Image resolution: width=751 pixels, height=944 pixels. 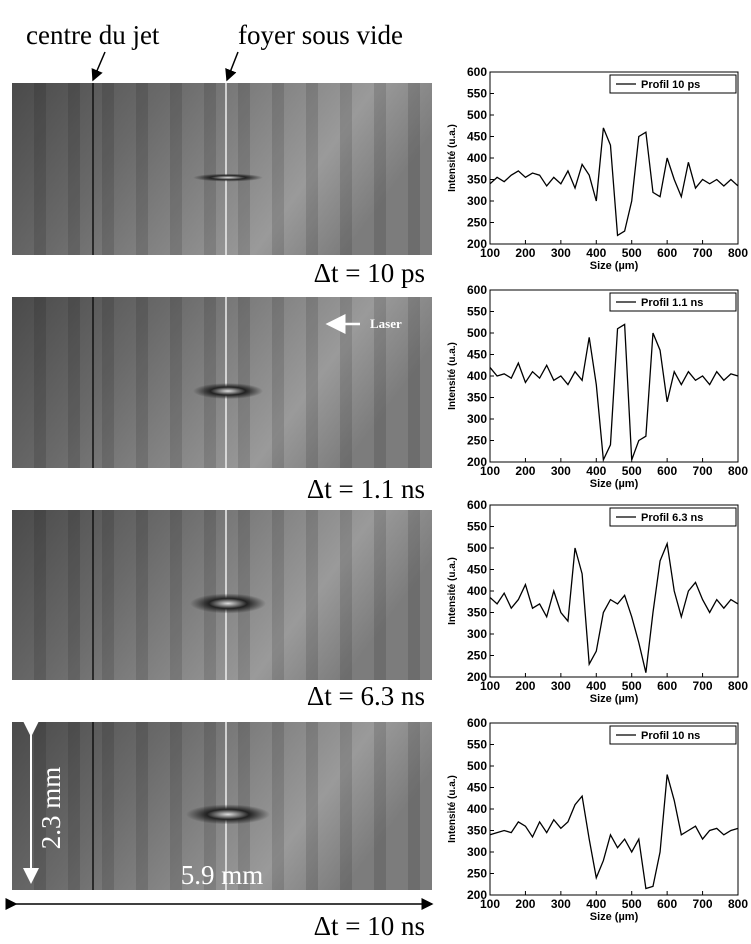 I want to click on delay-label: Δt = 6.3 ns, so click(x=366, y=696).